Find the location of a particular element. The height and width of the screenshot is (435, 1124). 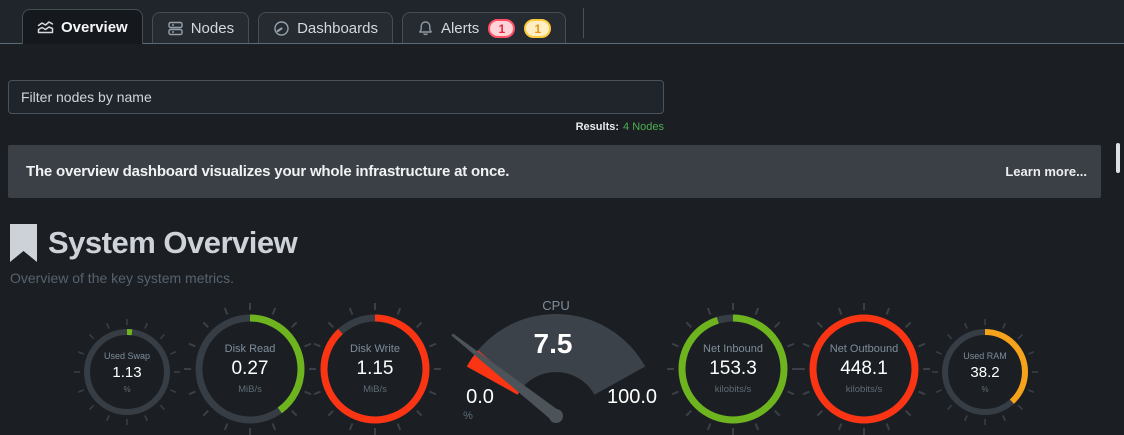

alerts-icon is located at coordinates (425, 28).